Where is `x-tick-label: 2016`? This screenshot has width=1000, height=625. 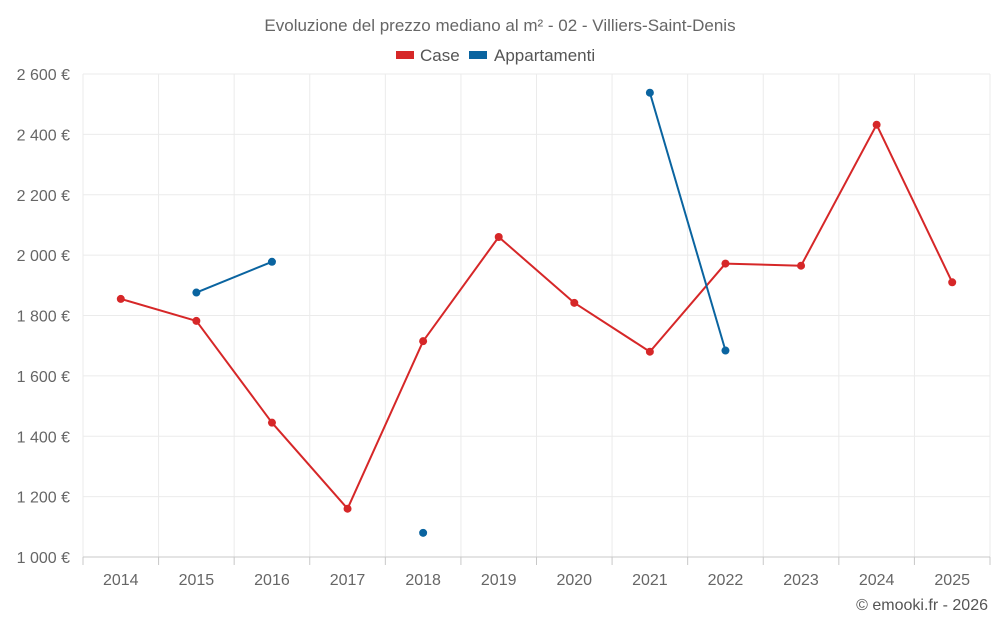
x-tick-label: 2016 is located at coordinates (272, 580).